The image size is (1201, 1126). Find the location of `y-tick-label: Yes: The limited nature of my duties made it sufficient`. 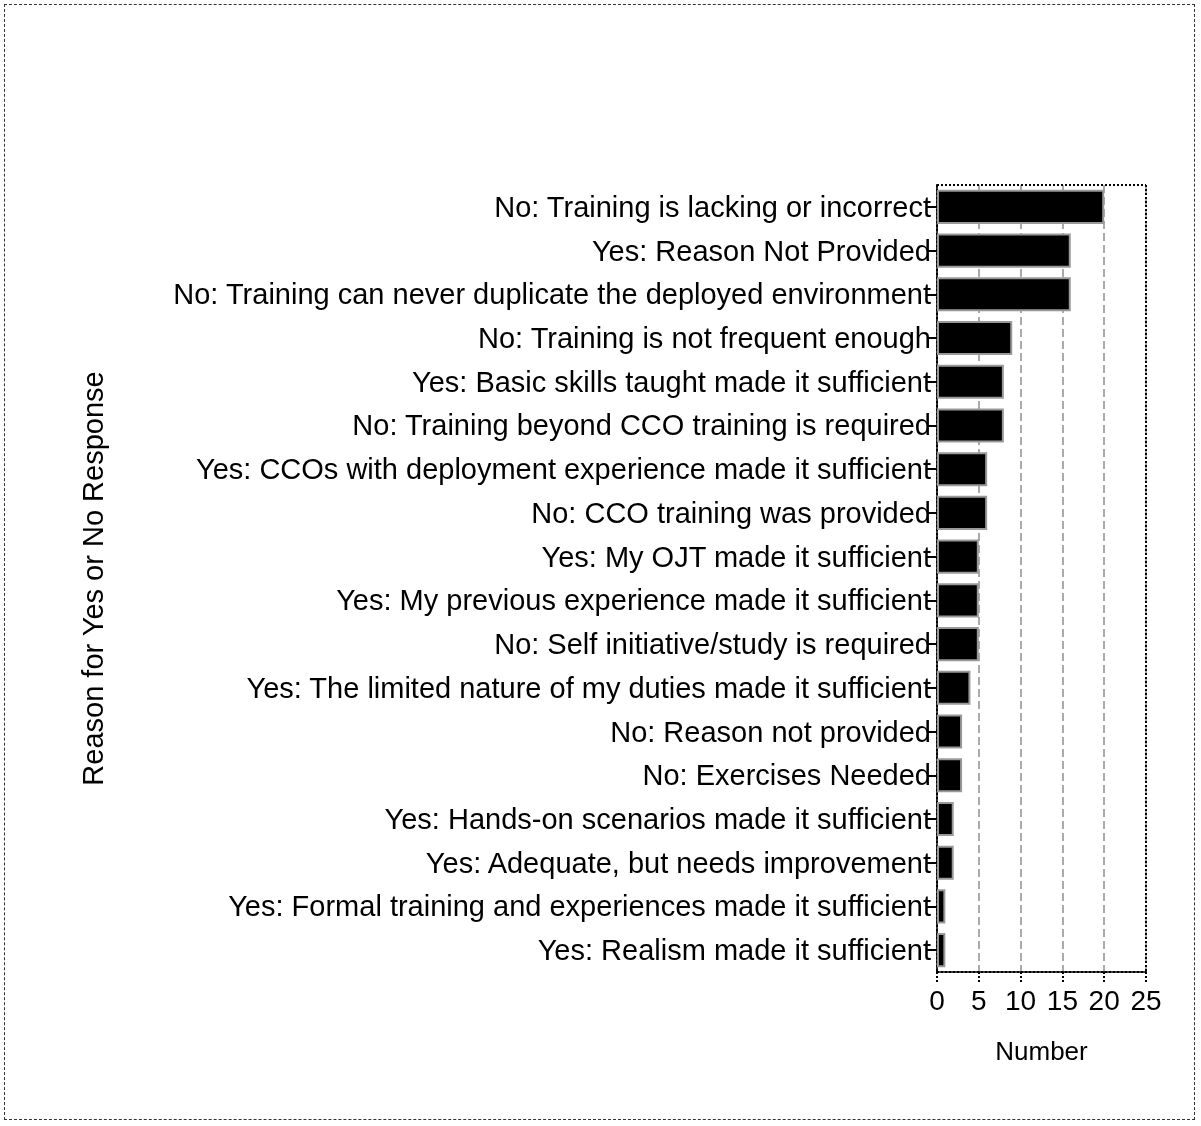

y-tick-label: Yes: The limited nature of my duties made it sufficient is located at coordinates (588, 687).